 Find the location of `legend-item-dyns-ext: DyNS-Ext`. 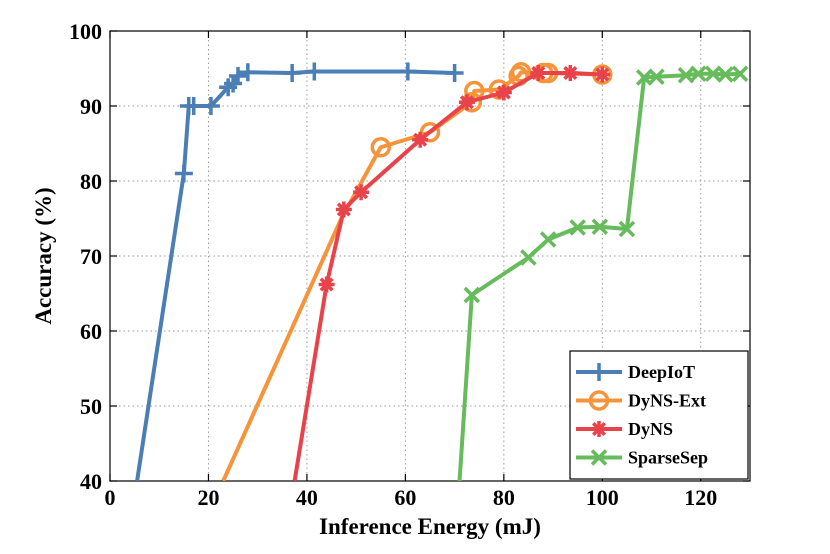

legend-item-dyns-ext: DyNS-Ext is located at coordinates (641, 400).